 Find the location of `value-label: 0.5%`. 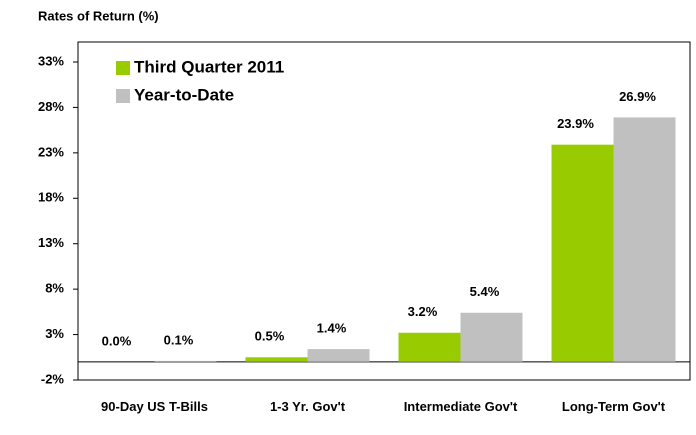

value-label: 0.5% is located at coordinates (270, 336).